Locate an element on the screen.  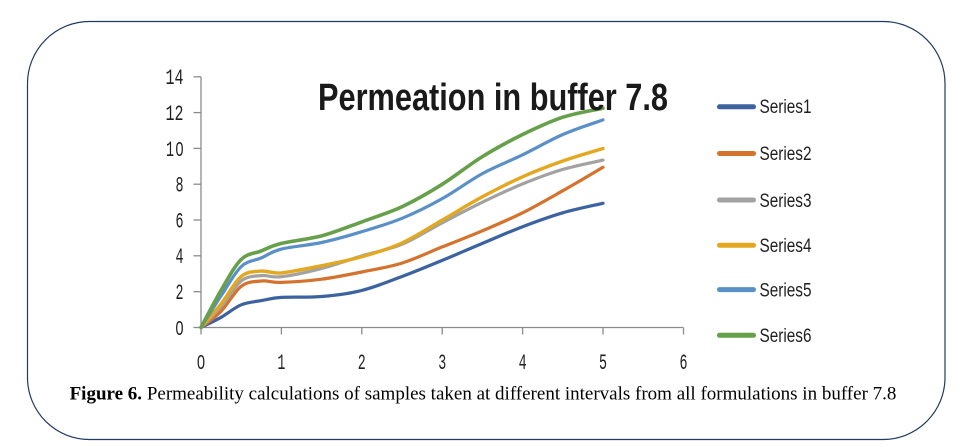
svg-text: Series3 is located at coordinates (786, 201).